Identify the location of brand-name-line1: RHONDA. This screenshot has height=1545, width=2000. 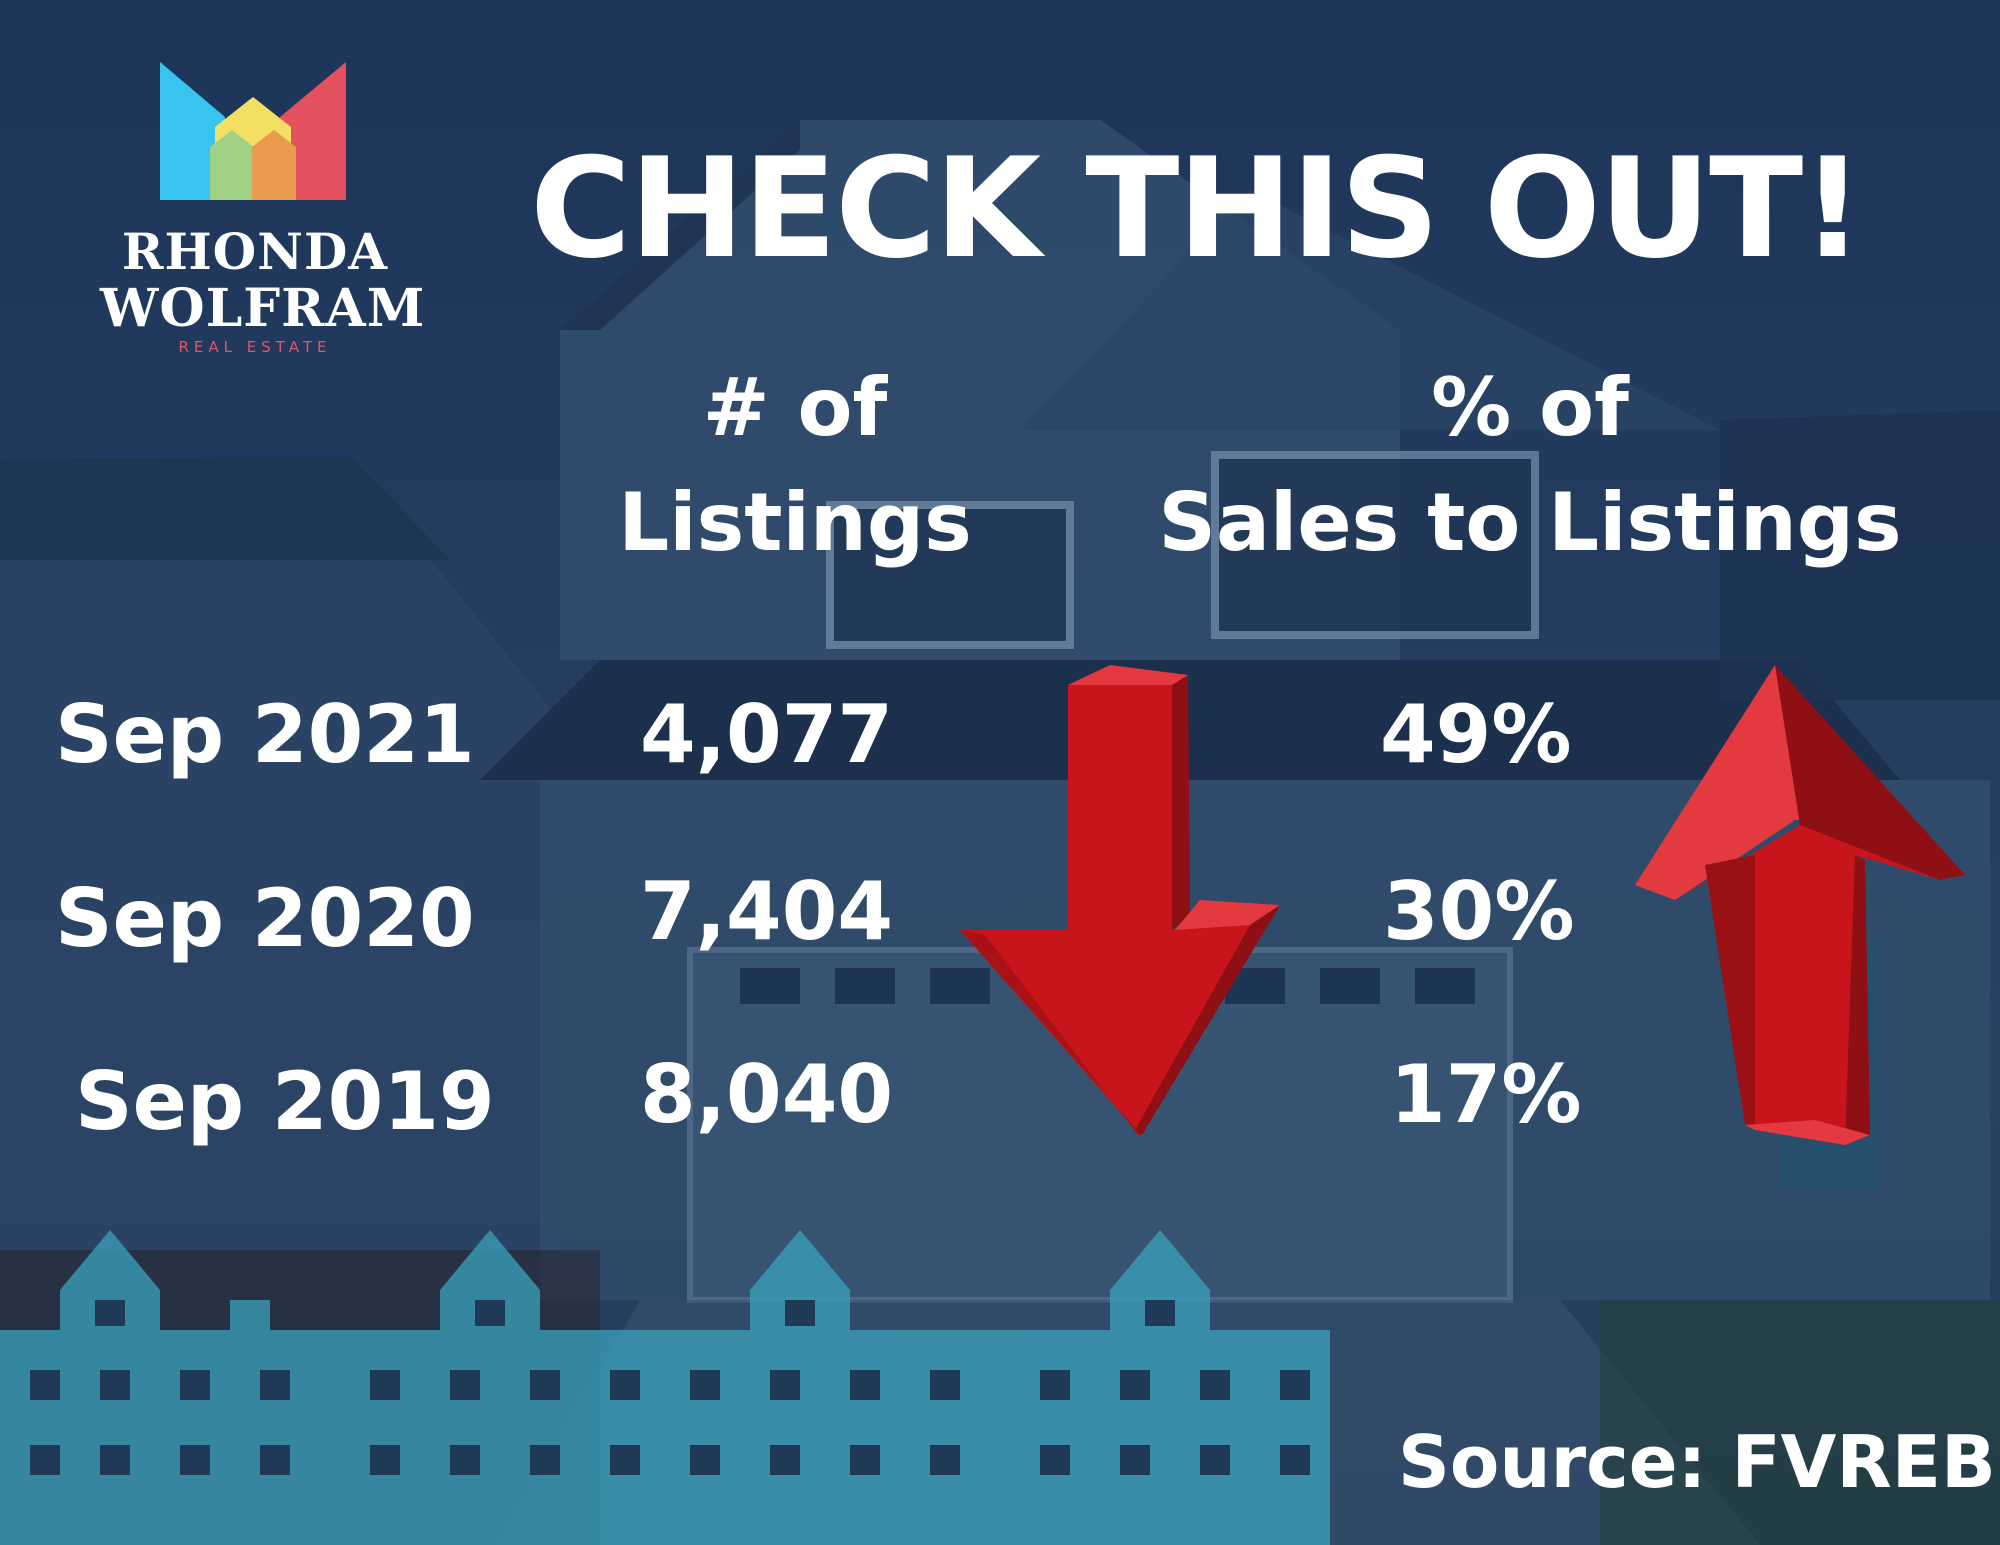
(255, 251).